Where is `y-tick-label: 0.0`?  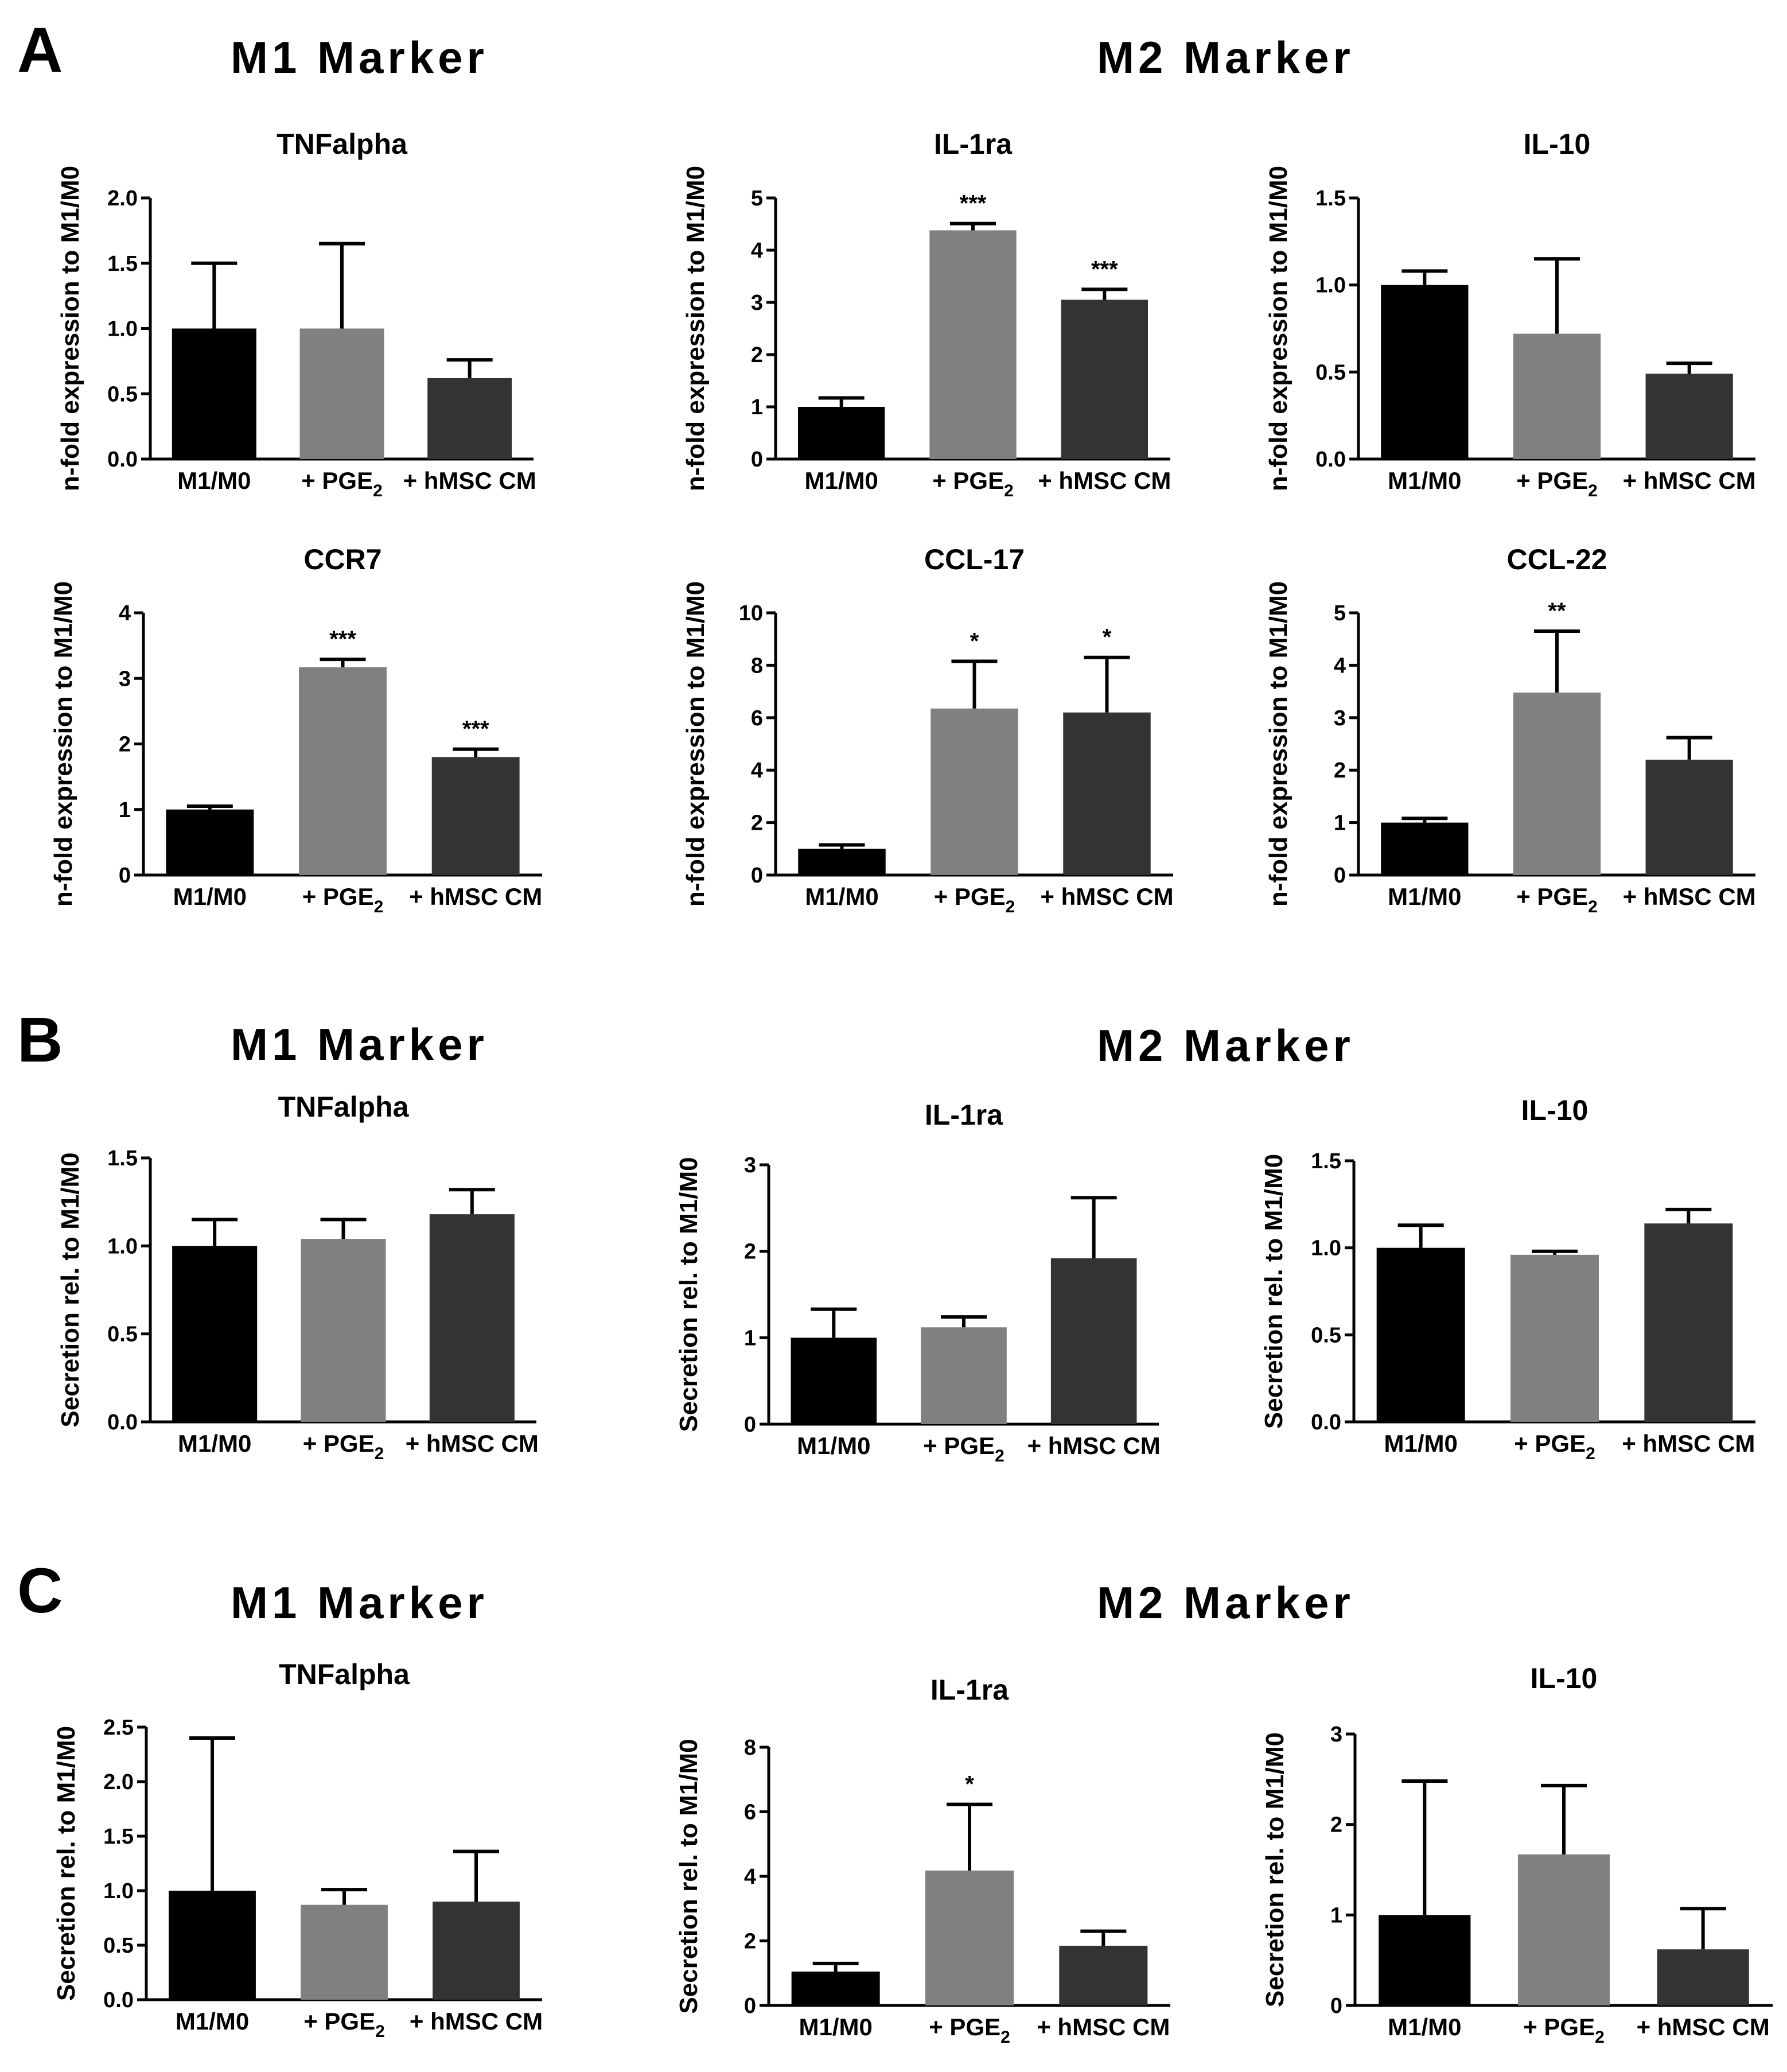 y-tick-label: 0.0 is located at coordinates (122, 1423).